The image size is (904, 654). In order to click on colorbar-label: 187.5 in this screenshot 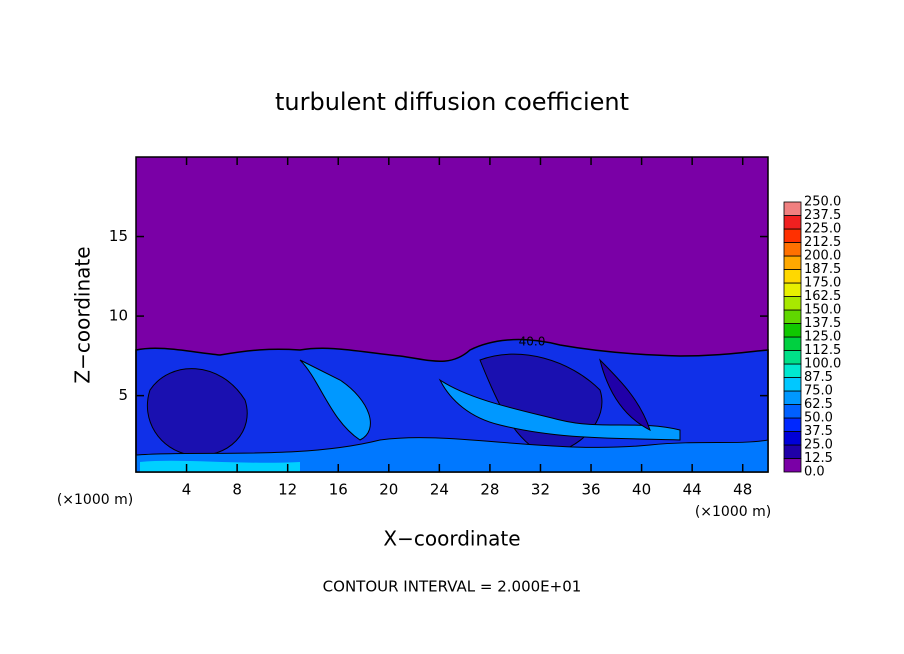, I will do `click(822, 269)`.